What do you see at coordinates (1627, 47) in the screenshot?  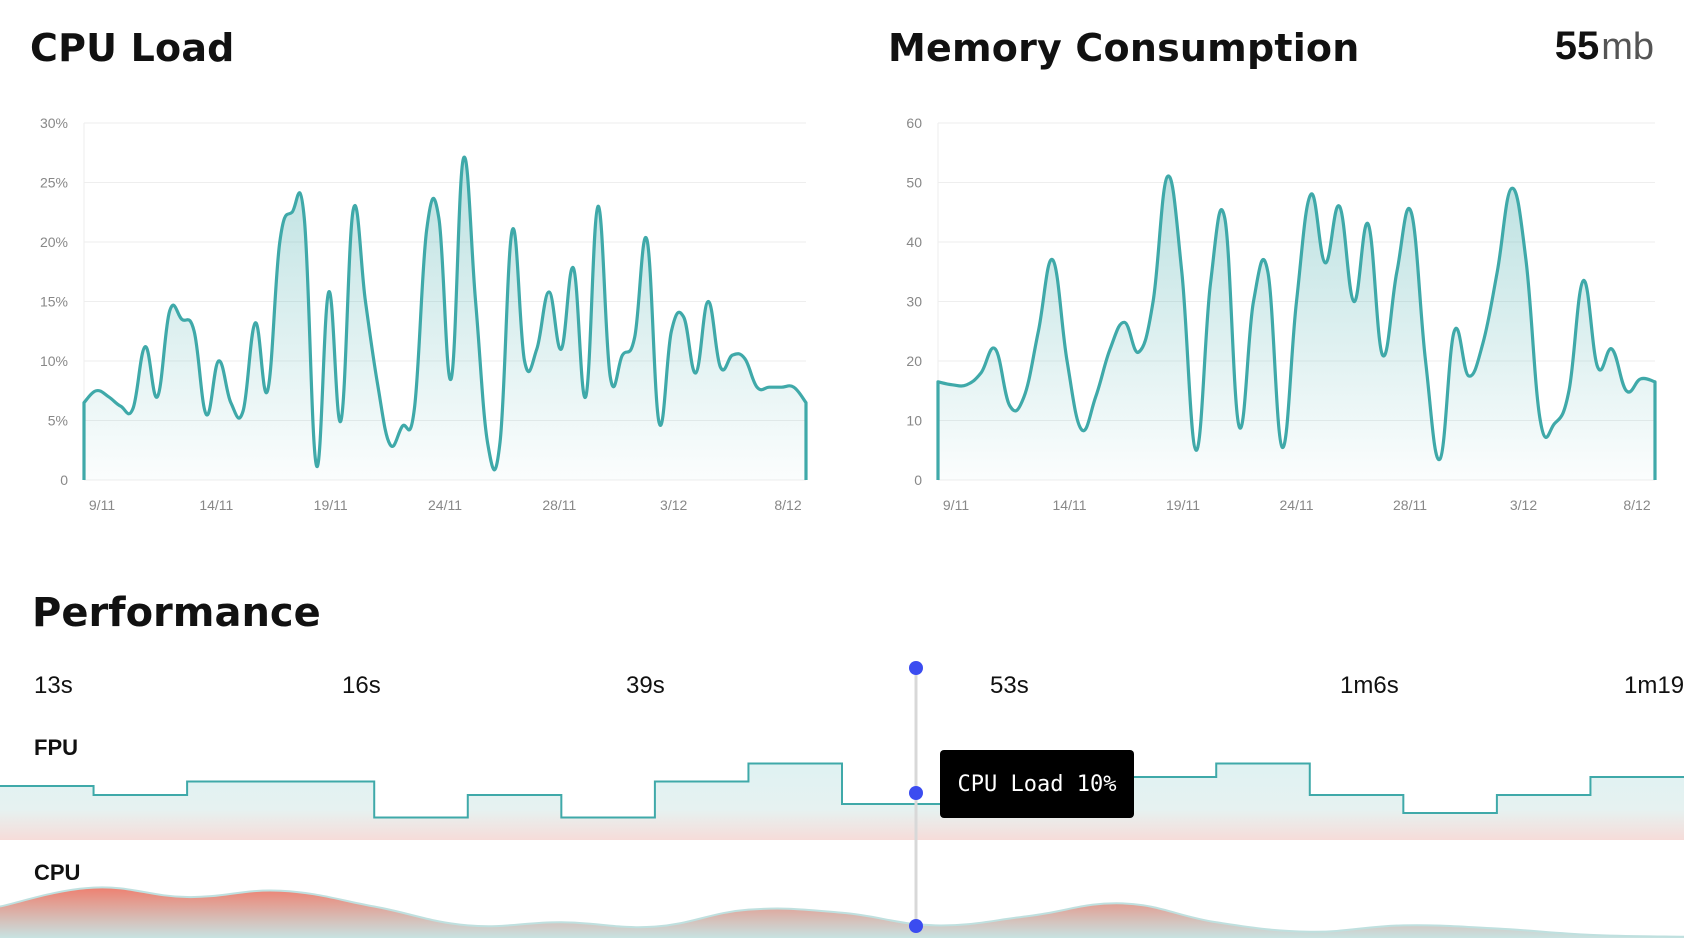 I see `memory-value-unit: mb` at bounding box center [1627, 47].